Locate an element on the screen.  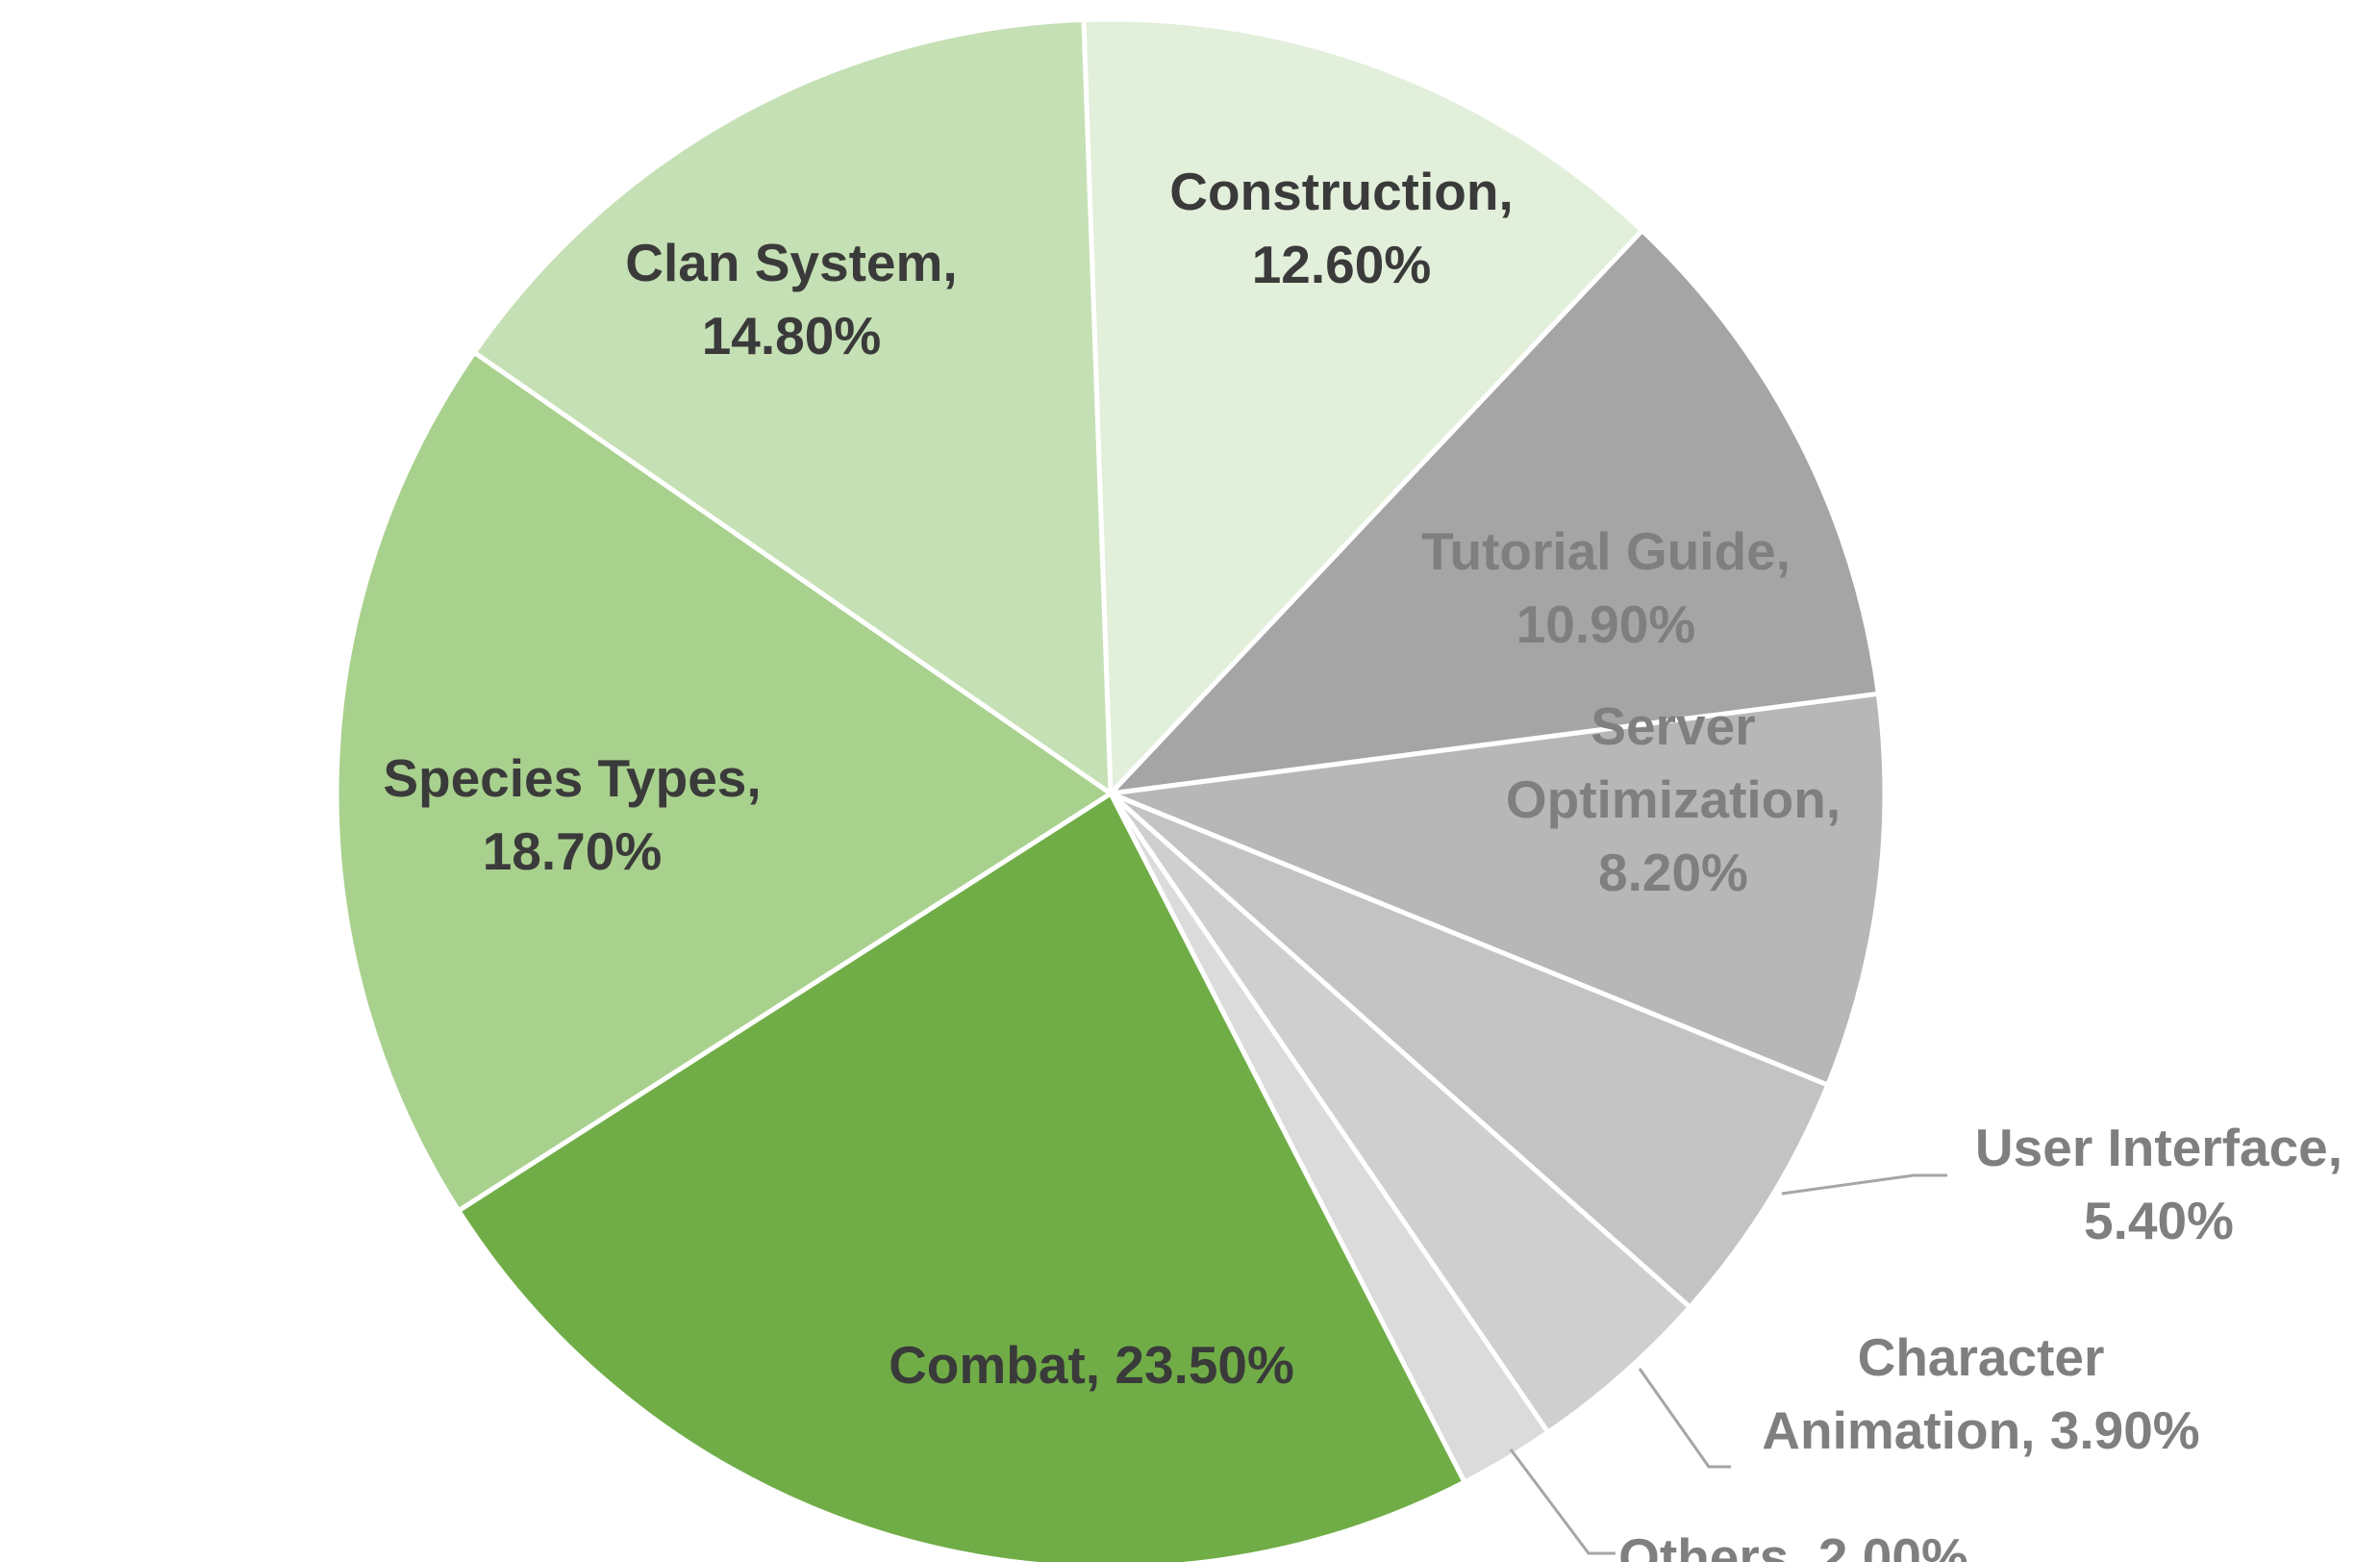
pie-slice-construction is located at coordinates (1363, 406).